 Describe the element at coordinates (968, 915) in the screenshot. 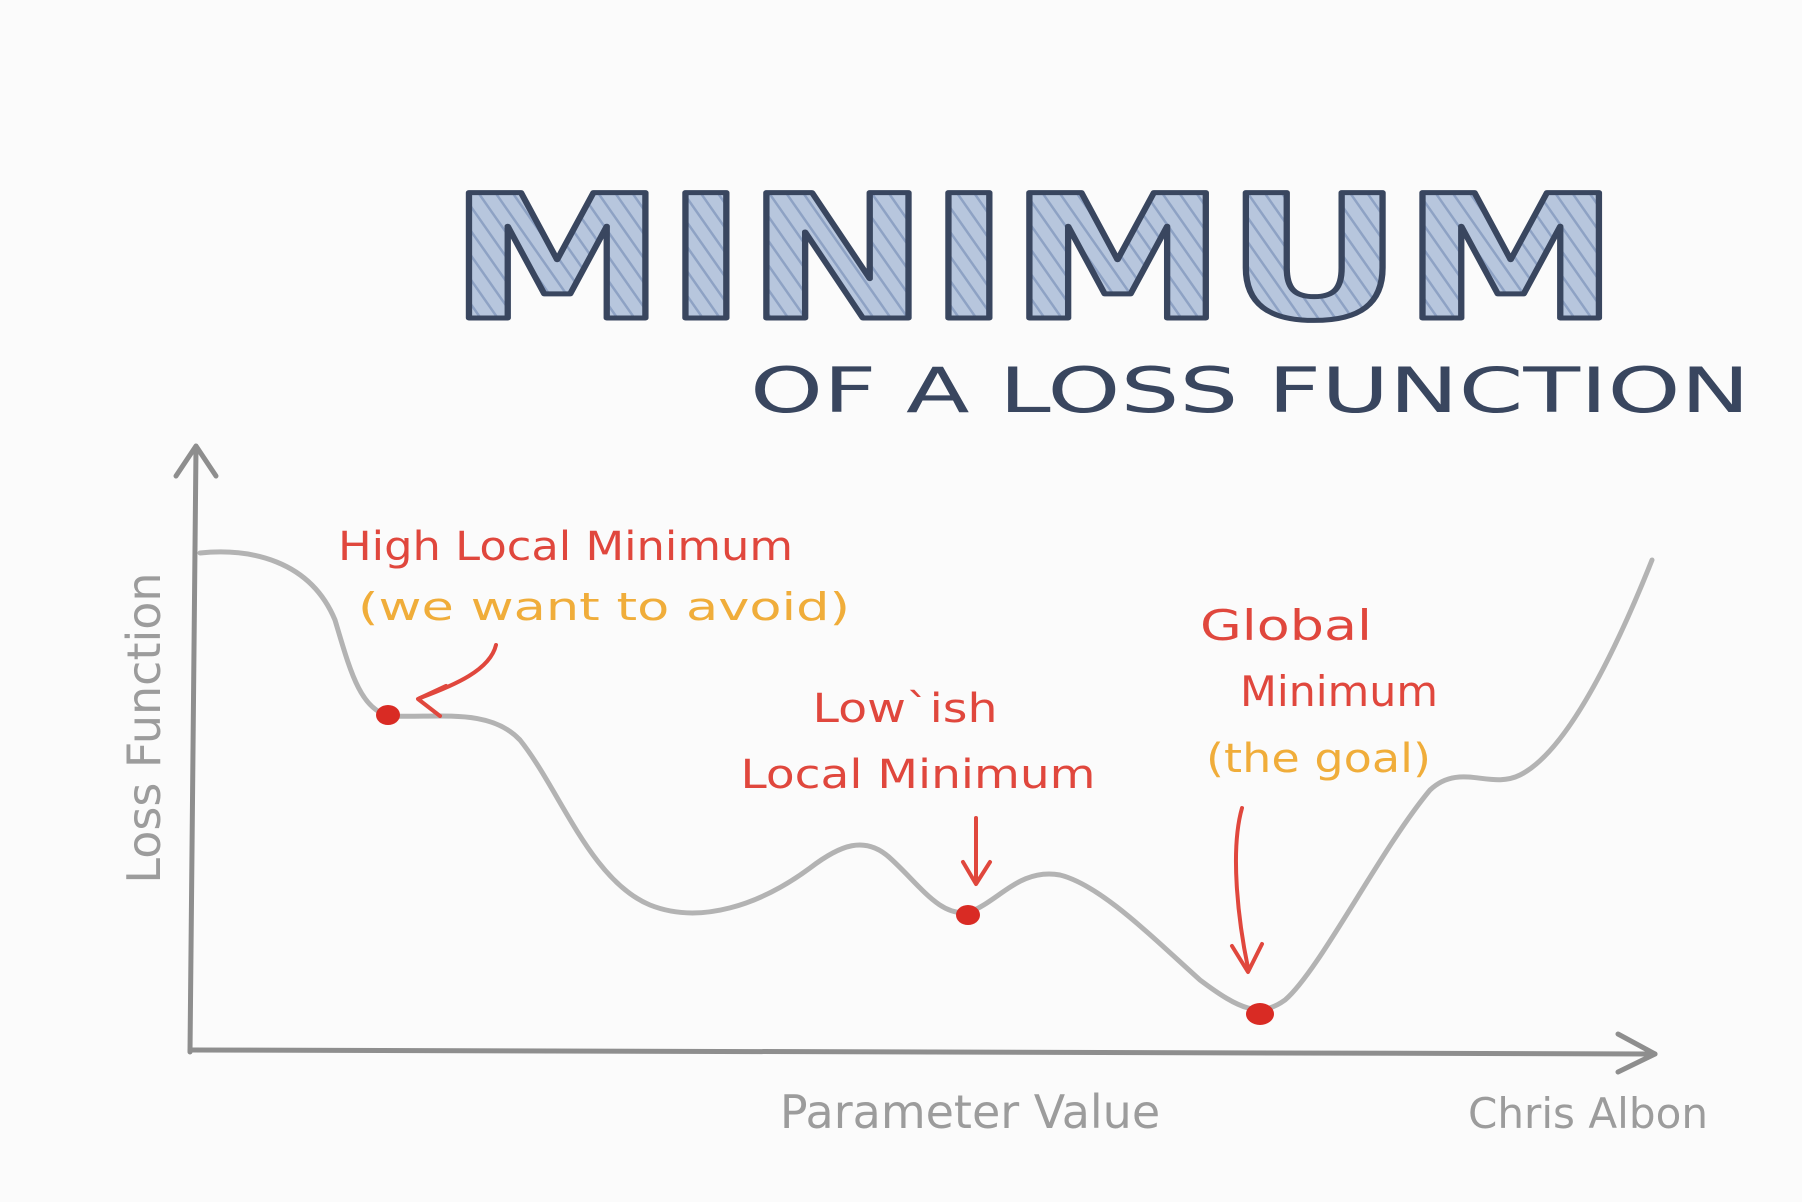

I see `lowish-local-minimum-point` at that location.